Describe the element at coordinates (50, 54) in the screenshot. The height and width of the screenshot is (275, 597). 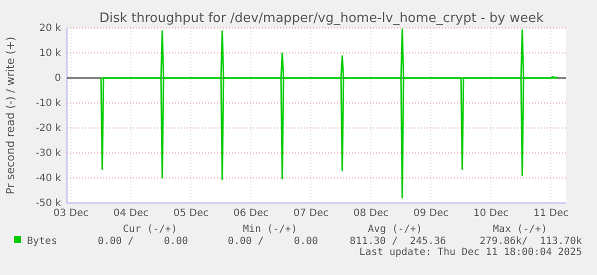
I see `y-tick-label: 10 k` at that location.